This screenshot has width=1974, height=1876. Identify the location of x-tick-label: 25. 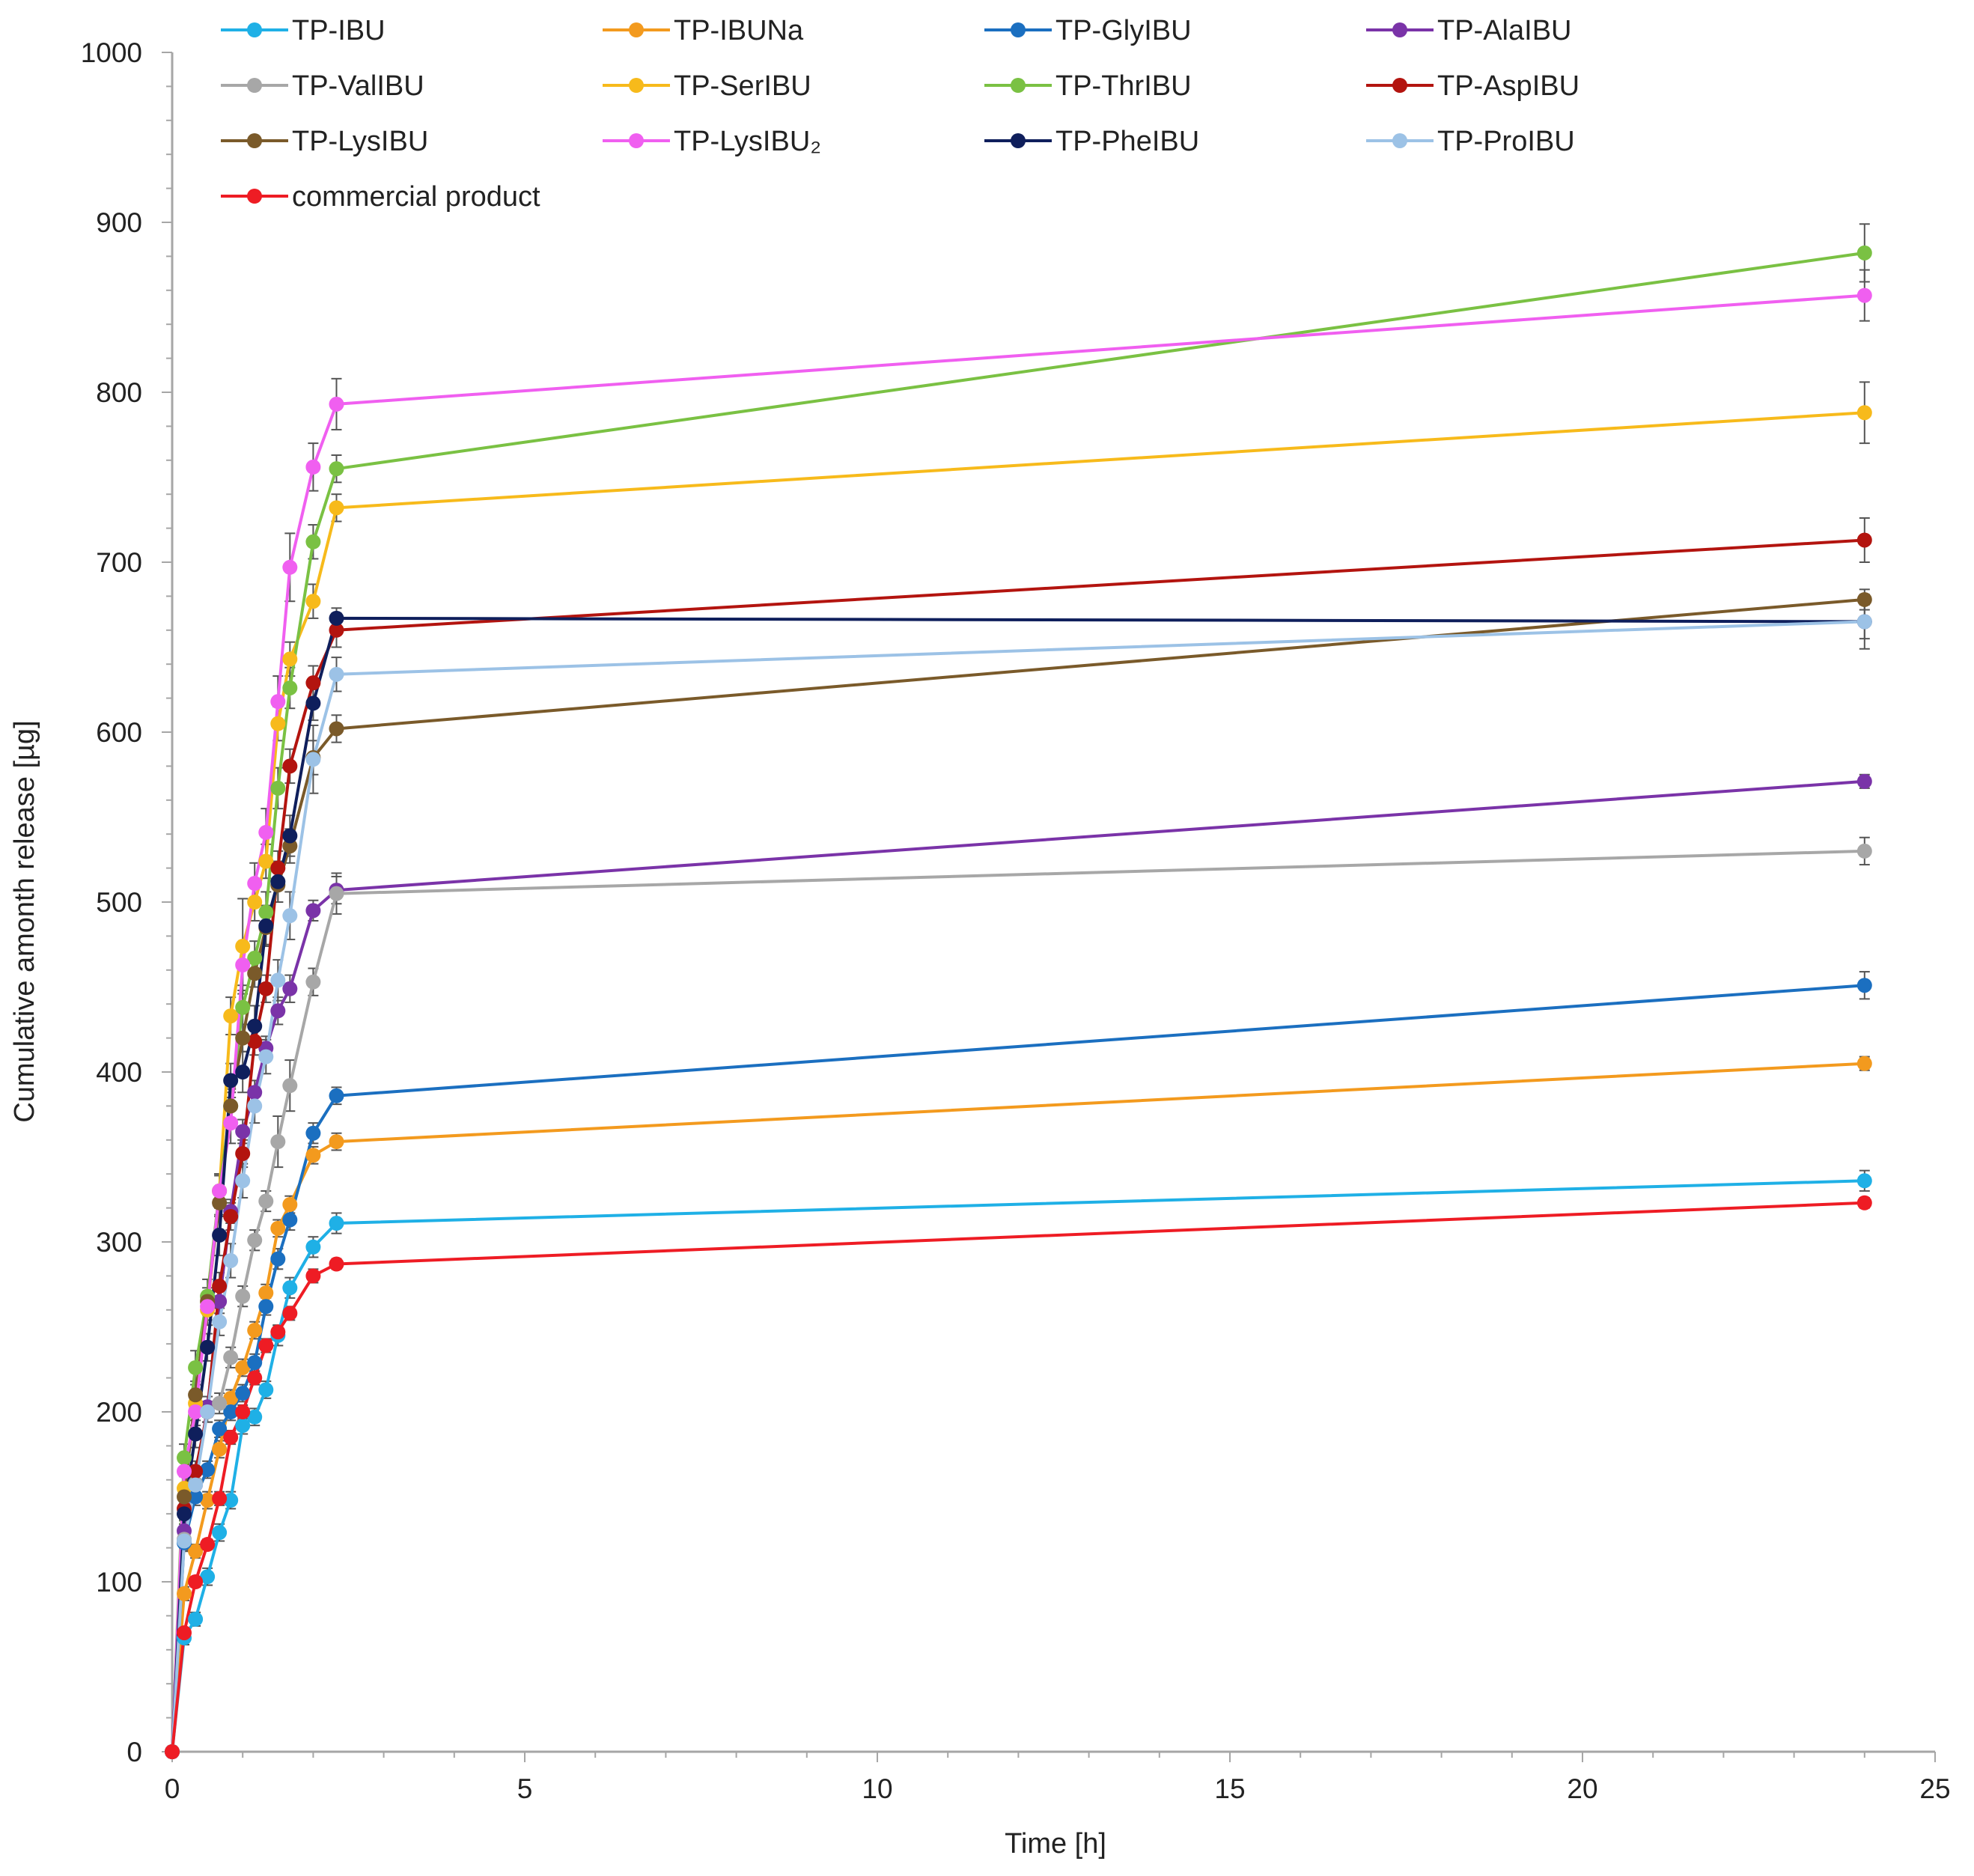
(1934, 1788).